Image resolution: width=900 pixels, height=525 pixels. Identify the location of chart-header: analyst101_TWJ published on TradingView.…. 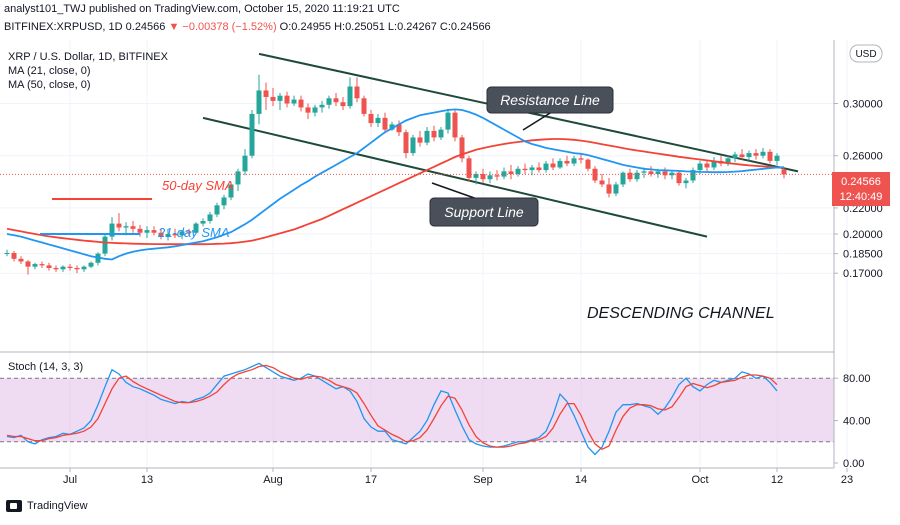
(450, 20).